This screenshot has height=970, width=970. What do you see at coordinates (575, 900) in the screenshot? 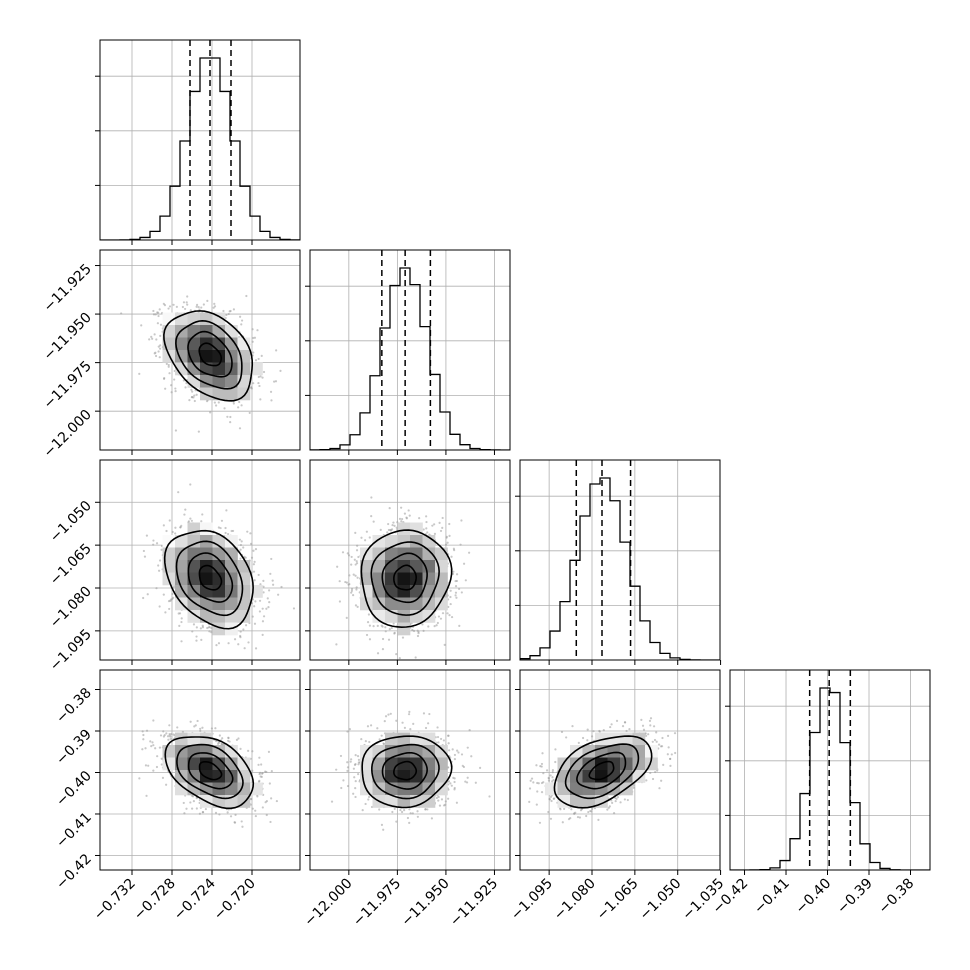
I see `x-tick-label: −1.080` at bounding box center [575, 900].